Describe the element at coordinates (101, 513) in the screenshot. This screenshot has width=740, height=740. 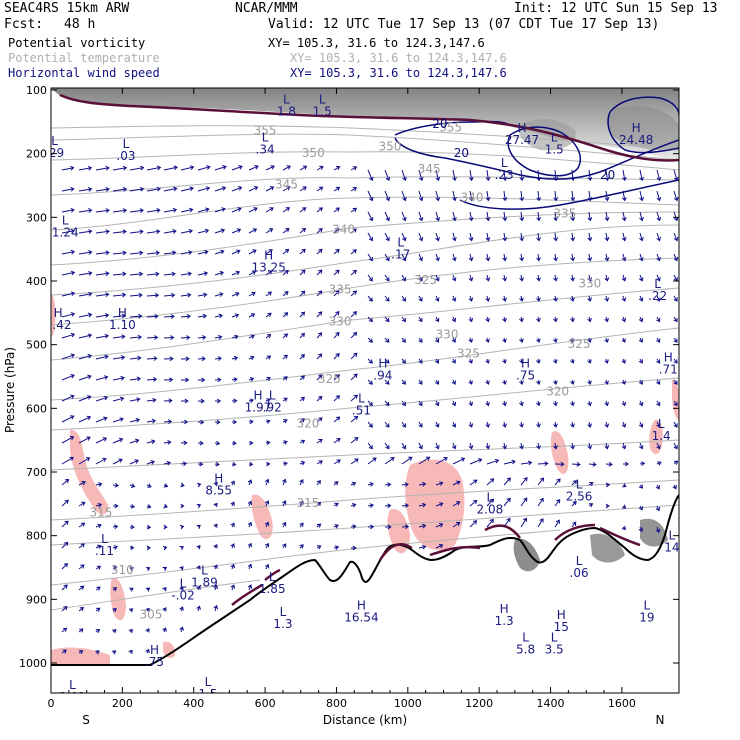
I see `theta-label: 315` at that location.